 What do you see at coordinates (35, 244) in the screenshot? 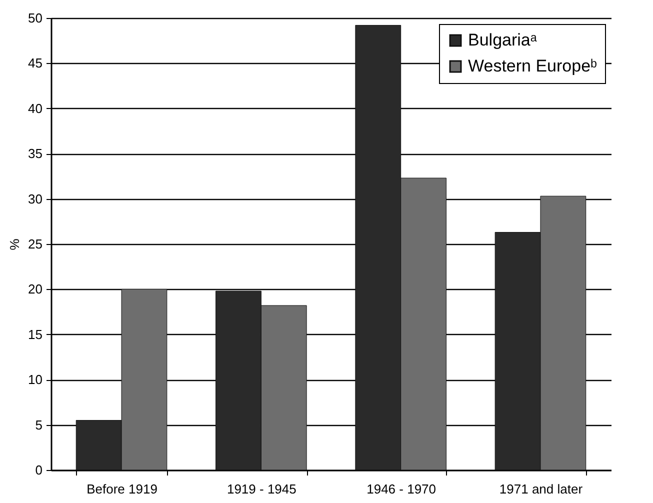
I see `y-tick-label: 25` at bounding box center [35, 244].